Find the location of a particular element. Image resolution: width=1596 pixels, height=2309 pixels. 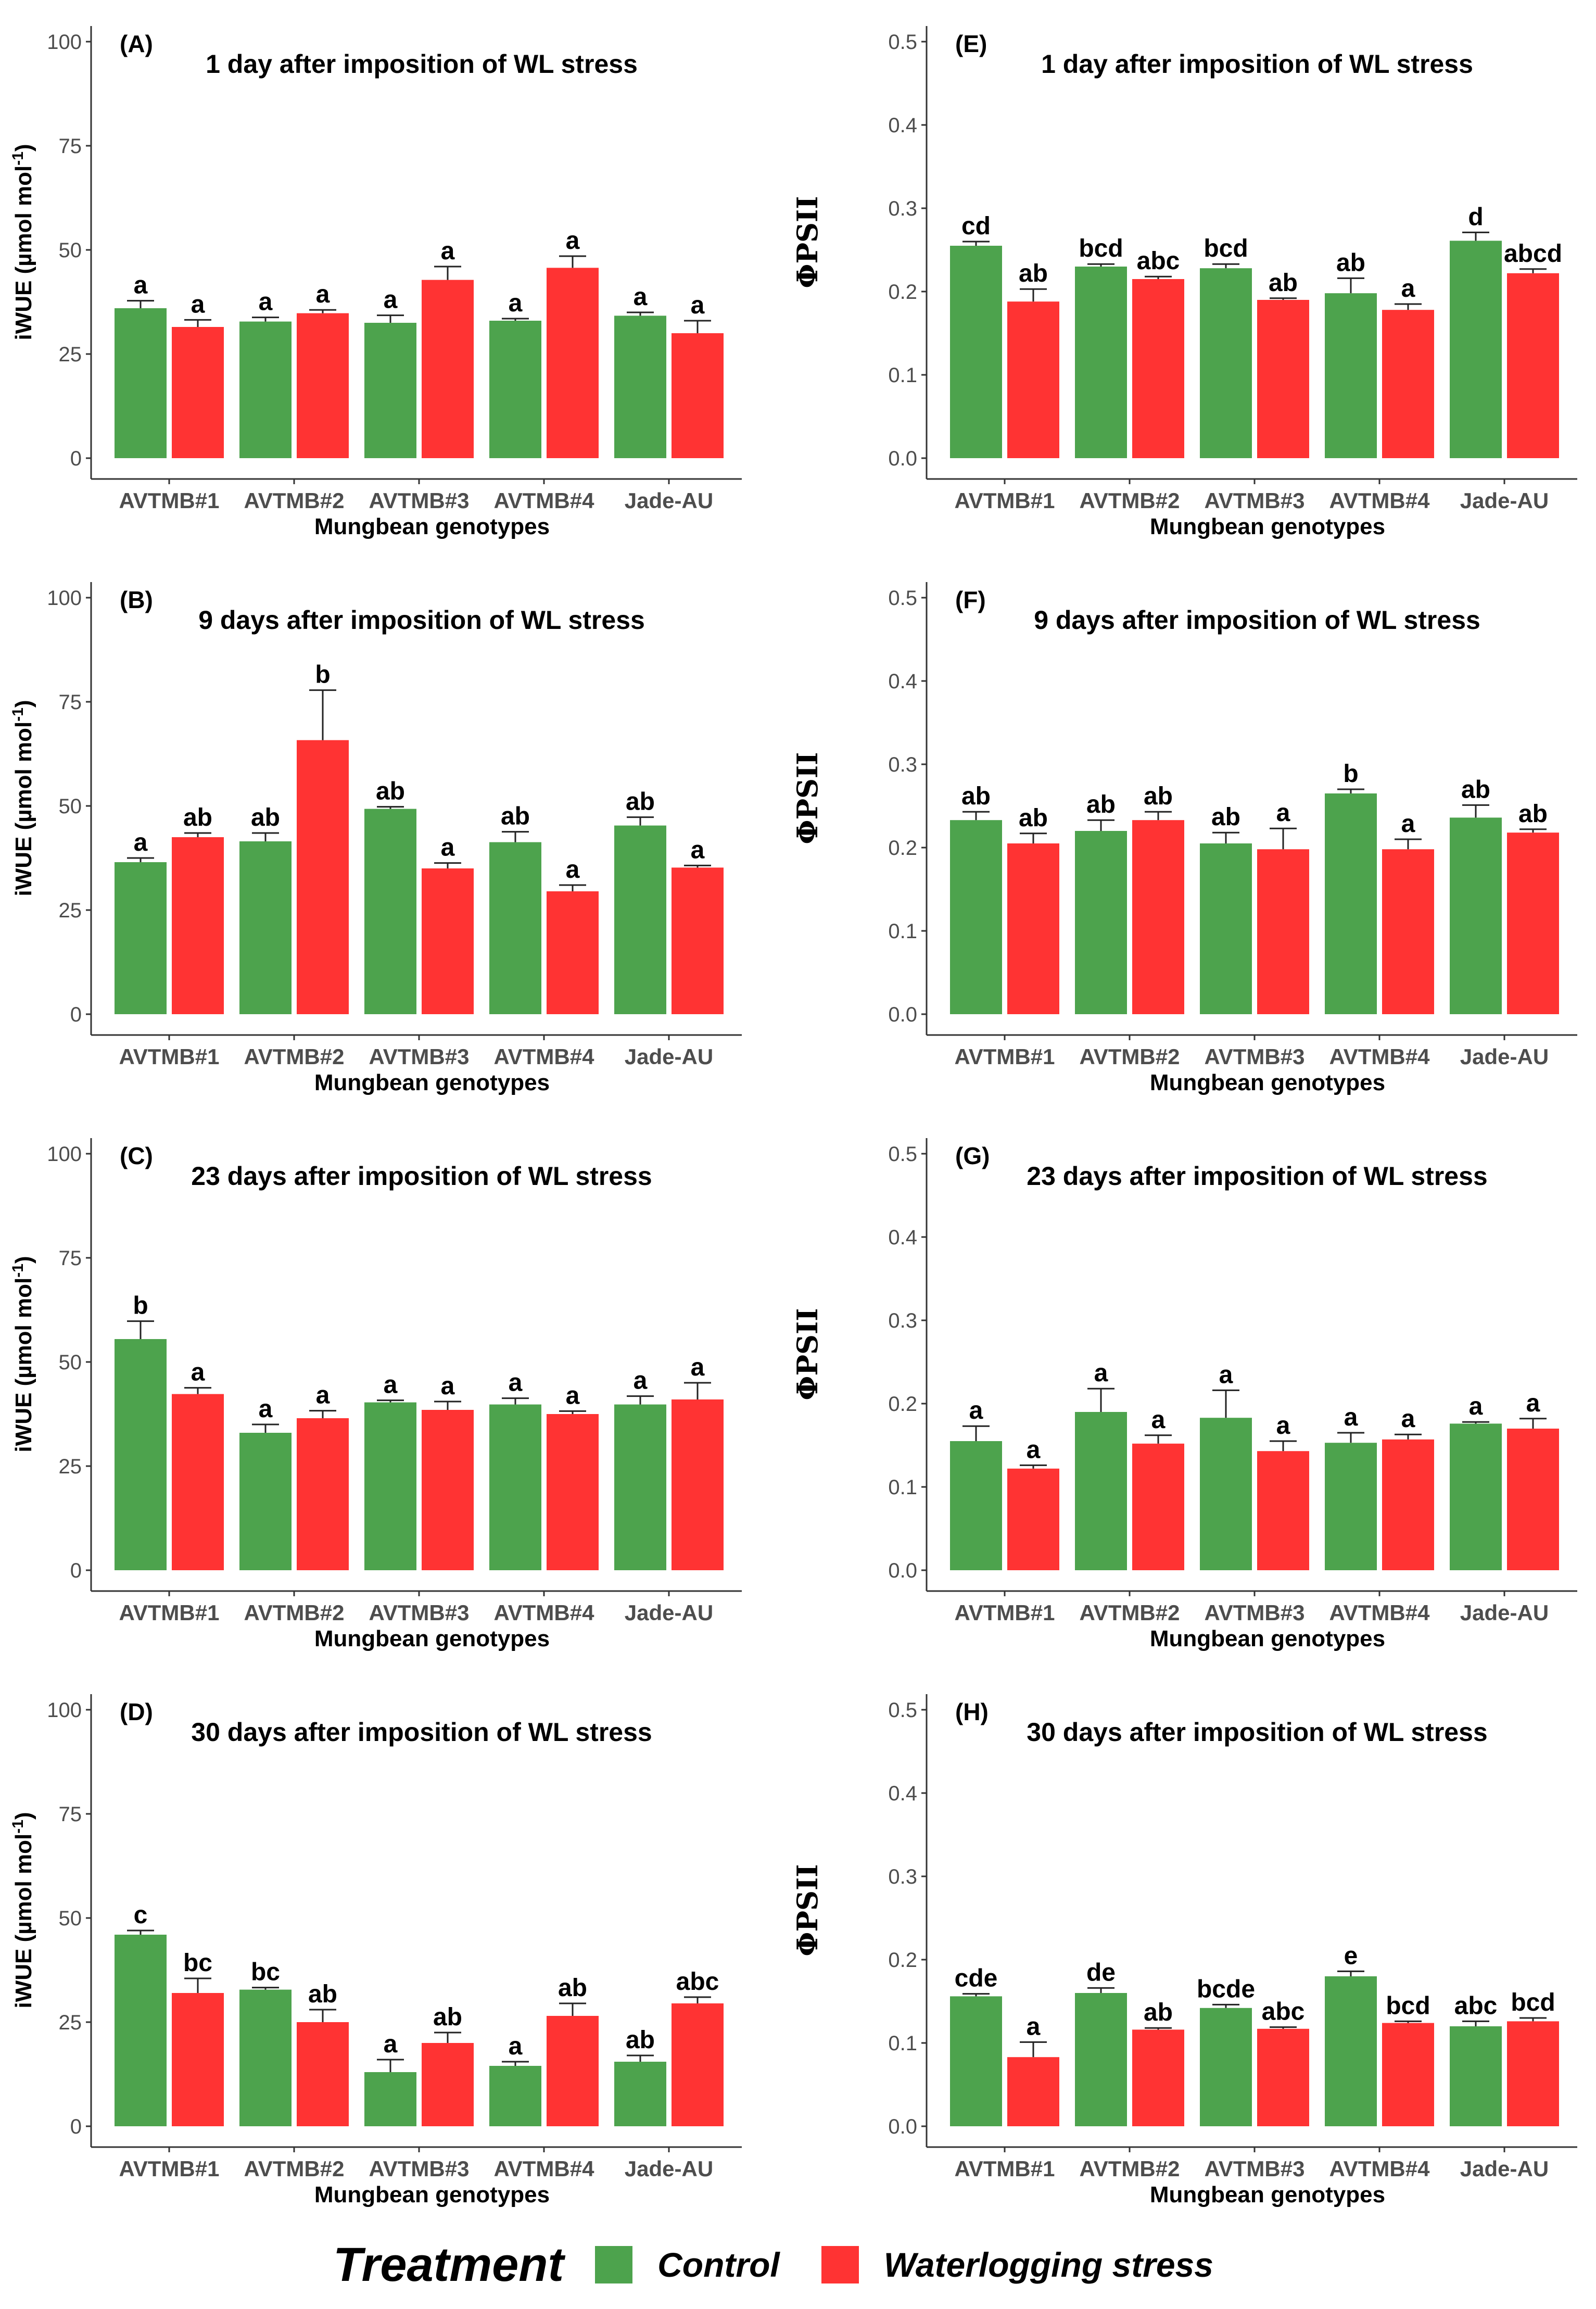

y-tick-label: 75 is located at coordinates (70, 1815).